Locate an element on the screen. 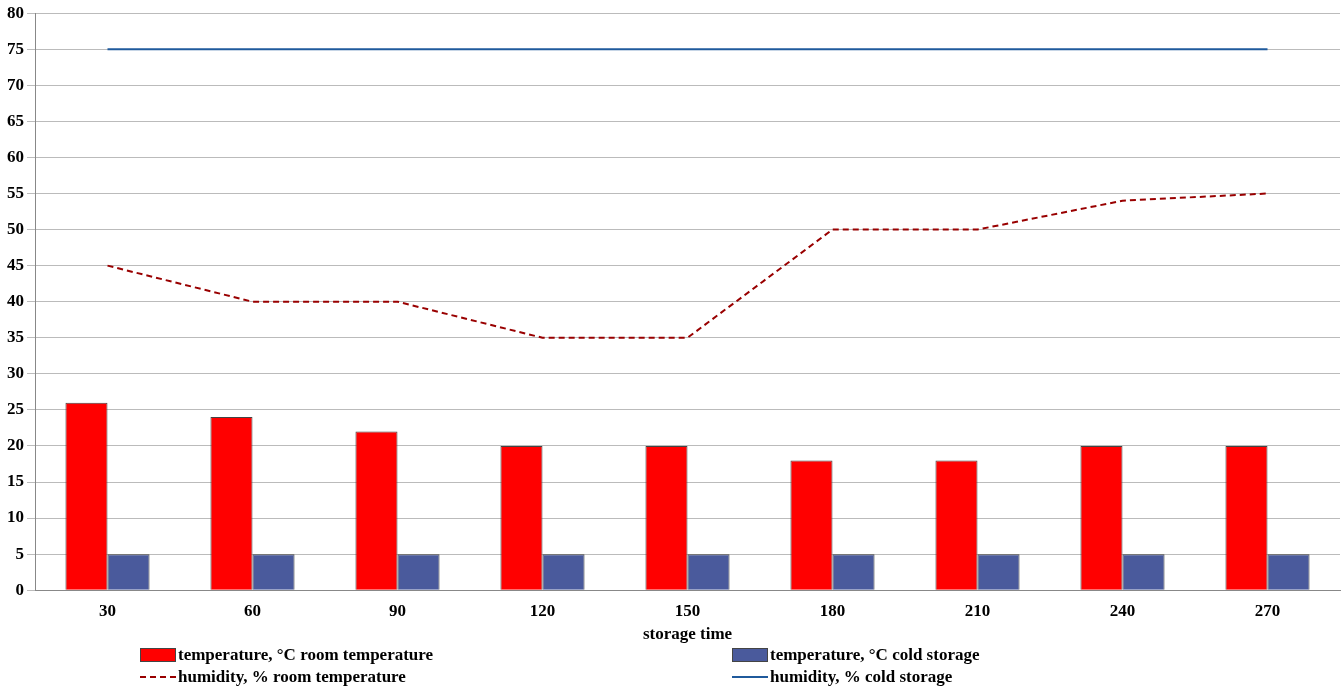 This screenshot has width=1344, height=697. x-axis-title: storage time is located at coordinates (687, 634).